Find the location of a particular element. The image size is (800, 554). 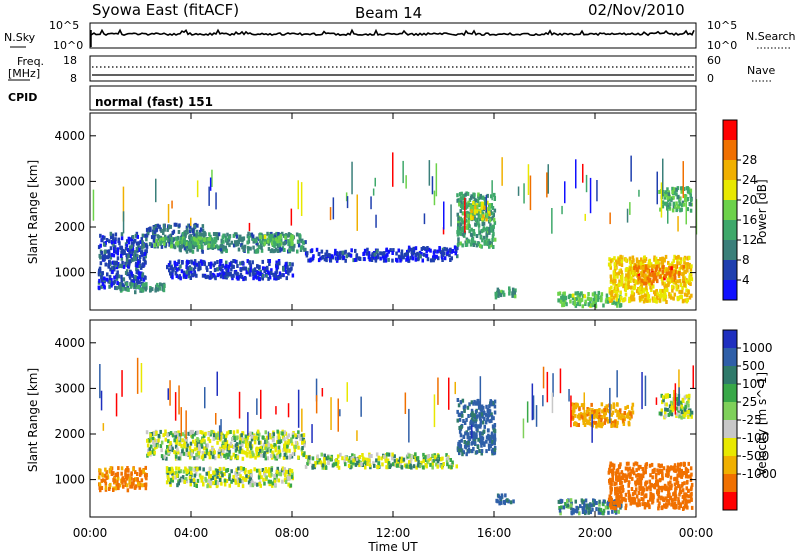

freq-right-tick-bottom: 0 is located at coordinates (710, 78).